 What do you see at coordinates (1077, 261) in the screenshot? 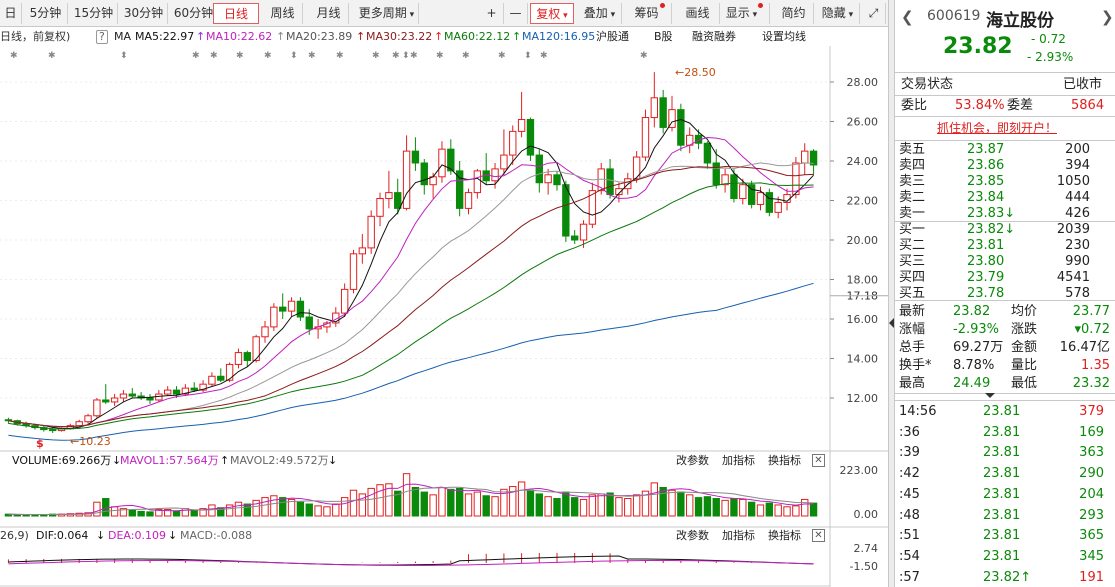
I see `book-volume: 990` at bounding box center [1077, 261].